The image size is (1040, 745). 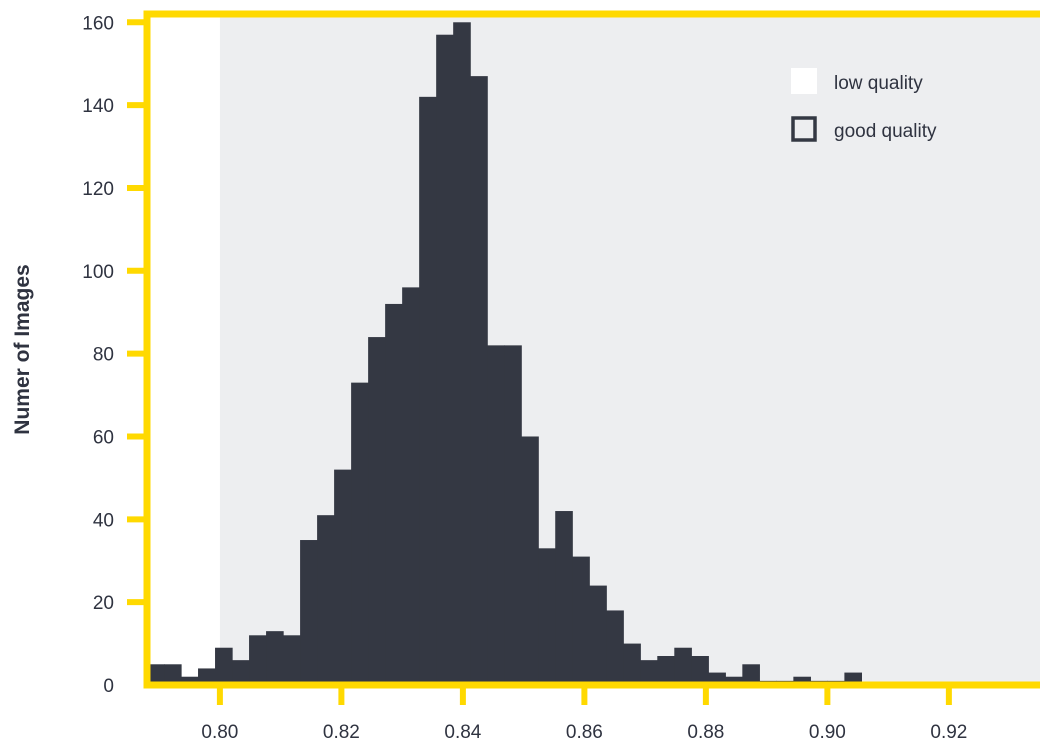 I want to click on y-tick-label: 20, so click(x=103, y=603).